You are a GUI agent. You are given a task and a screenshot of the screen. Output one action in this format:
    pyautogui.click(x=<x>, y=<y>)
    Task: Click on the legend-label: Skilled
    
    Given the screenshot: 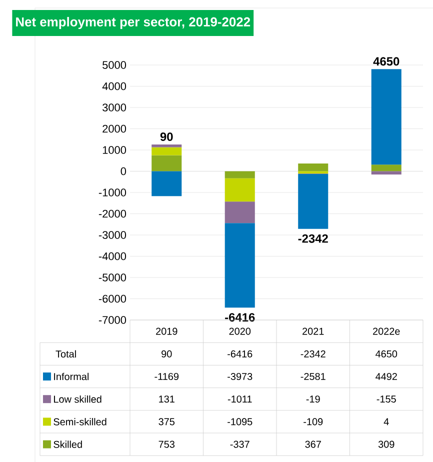 What is the action you would take?
    pyautogui.click(x=68, y=444)
    